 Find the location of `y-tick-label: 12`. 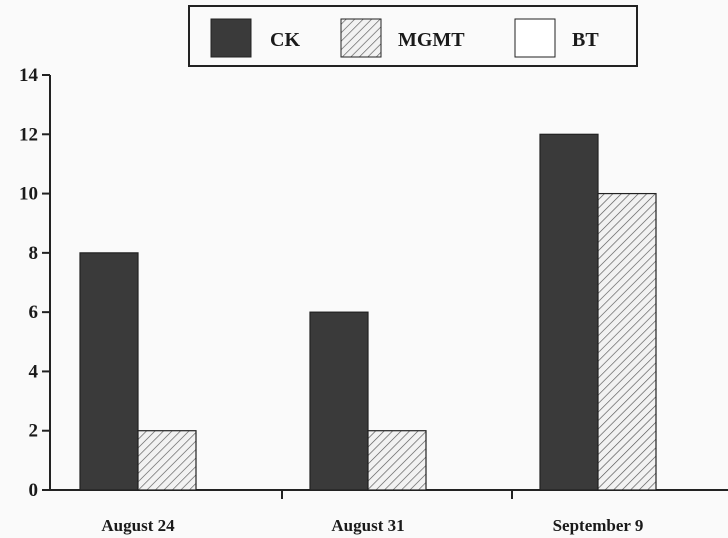

y-tick-label: 12 is located at coordinates (28, 134).